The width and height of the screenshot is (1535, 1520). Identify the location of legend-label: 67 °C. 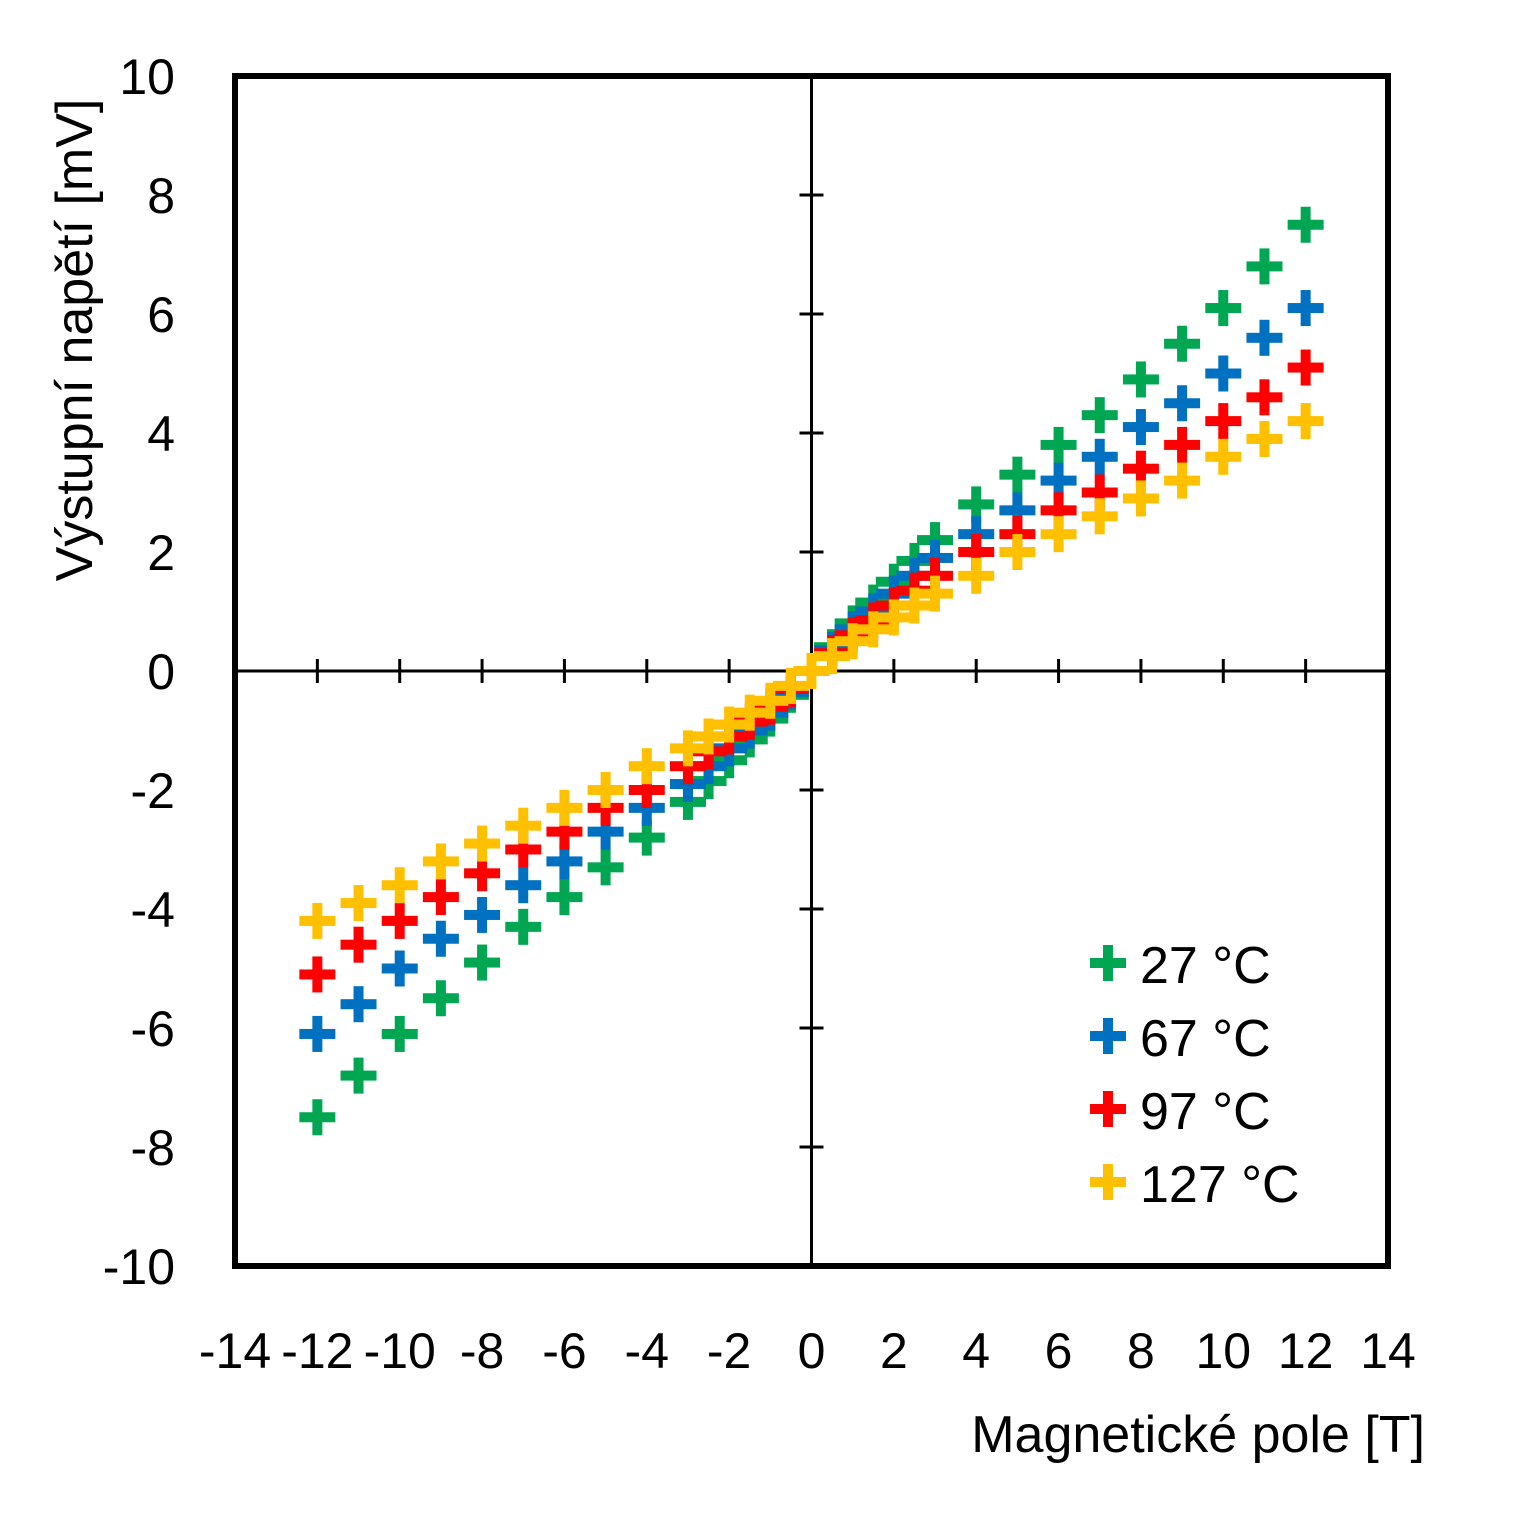
(1205, 1039).